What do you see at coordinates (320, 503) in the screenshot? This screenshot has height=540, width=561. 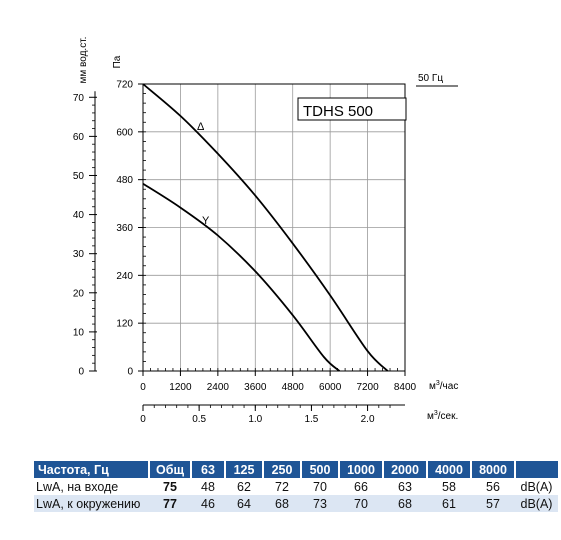 I see `row-value: 73` at bounding box center [320, 503].